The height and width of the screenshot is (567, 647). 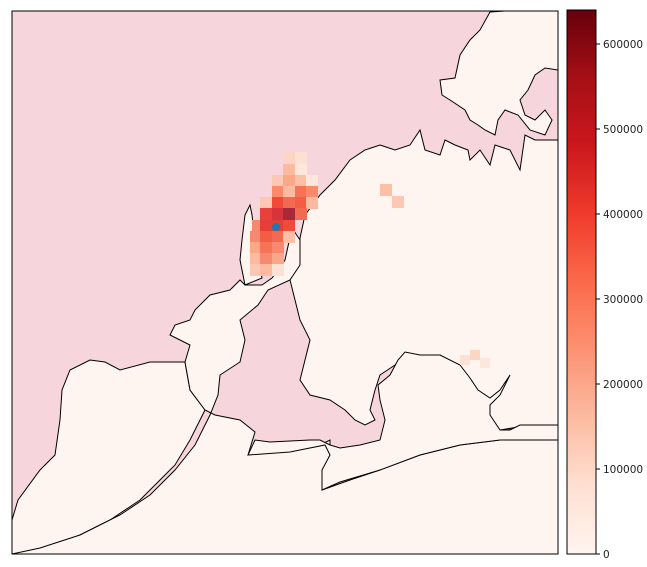 What do you see at coordinates (581, 282) in the screenshot?
I see `colorbar-gradient` at bounding box center [581, 282].